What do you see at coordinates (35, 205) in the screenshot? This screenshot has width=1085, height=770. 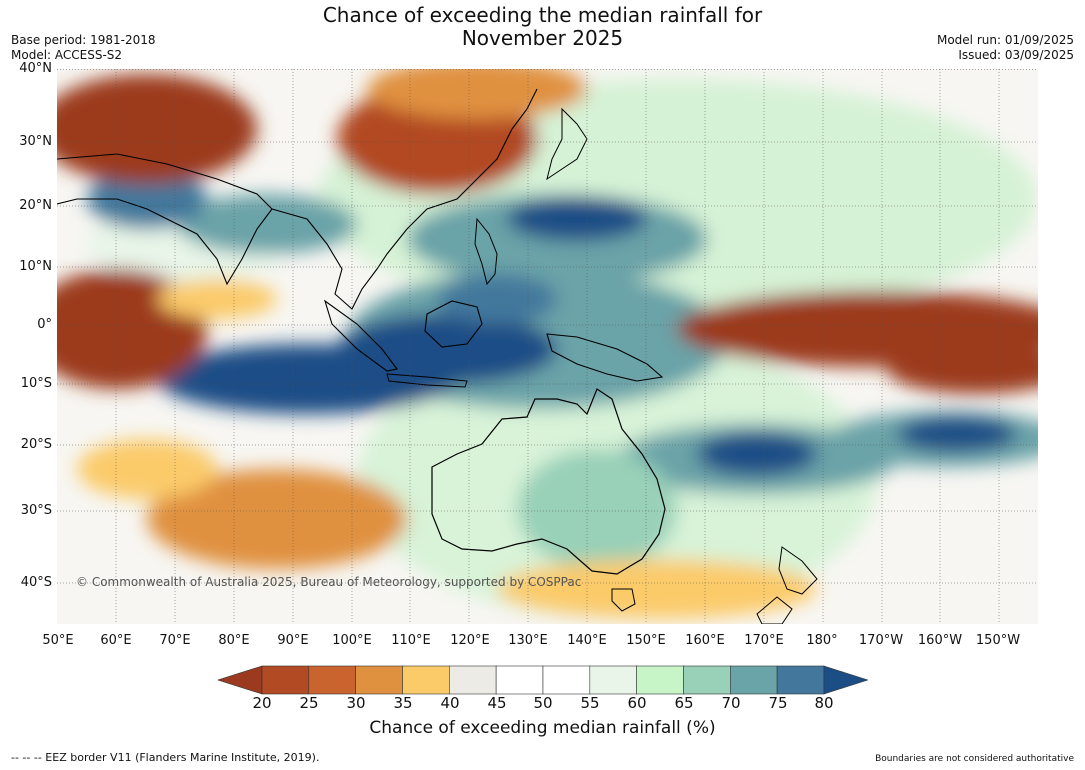 I see `lat-label-20n: 20°N` at bounding box center [35, 205].